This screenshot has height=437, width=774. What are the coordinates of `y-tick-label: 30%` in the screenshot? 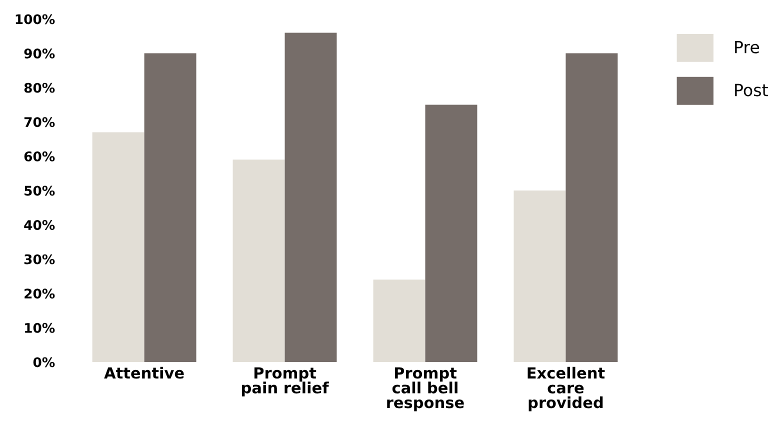 It's located at (39, 259).